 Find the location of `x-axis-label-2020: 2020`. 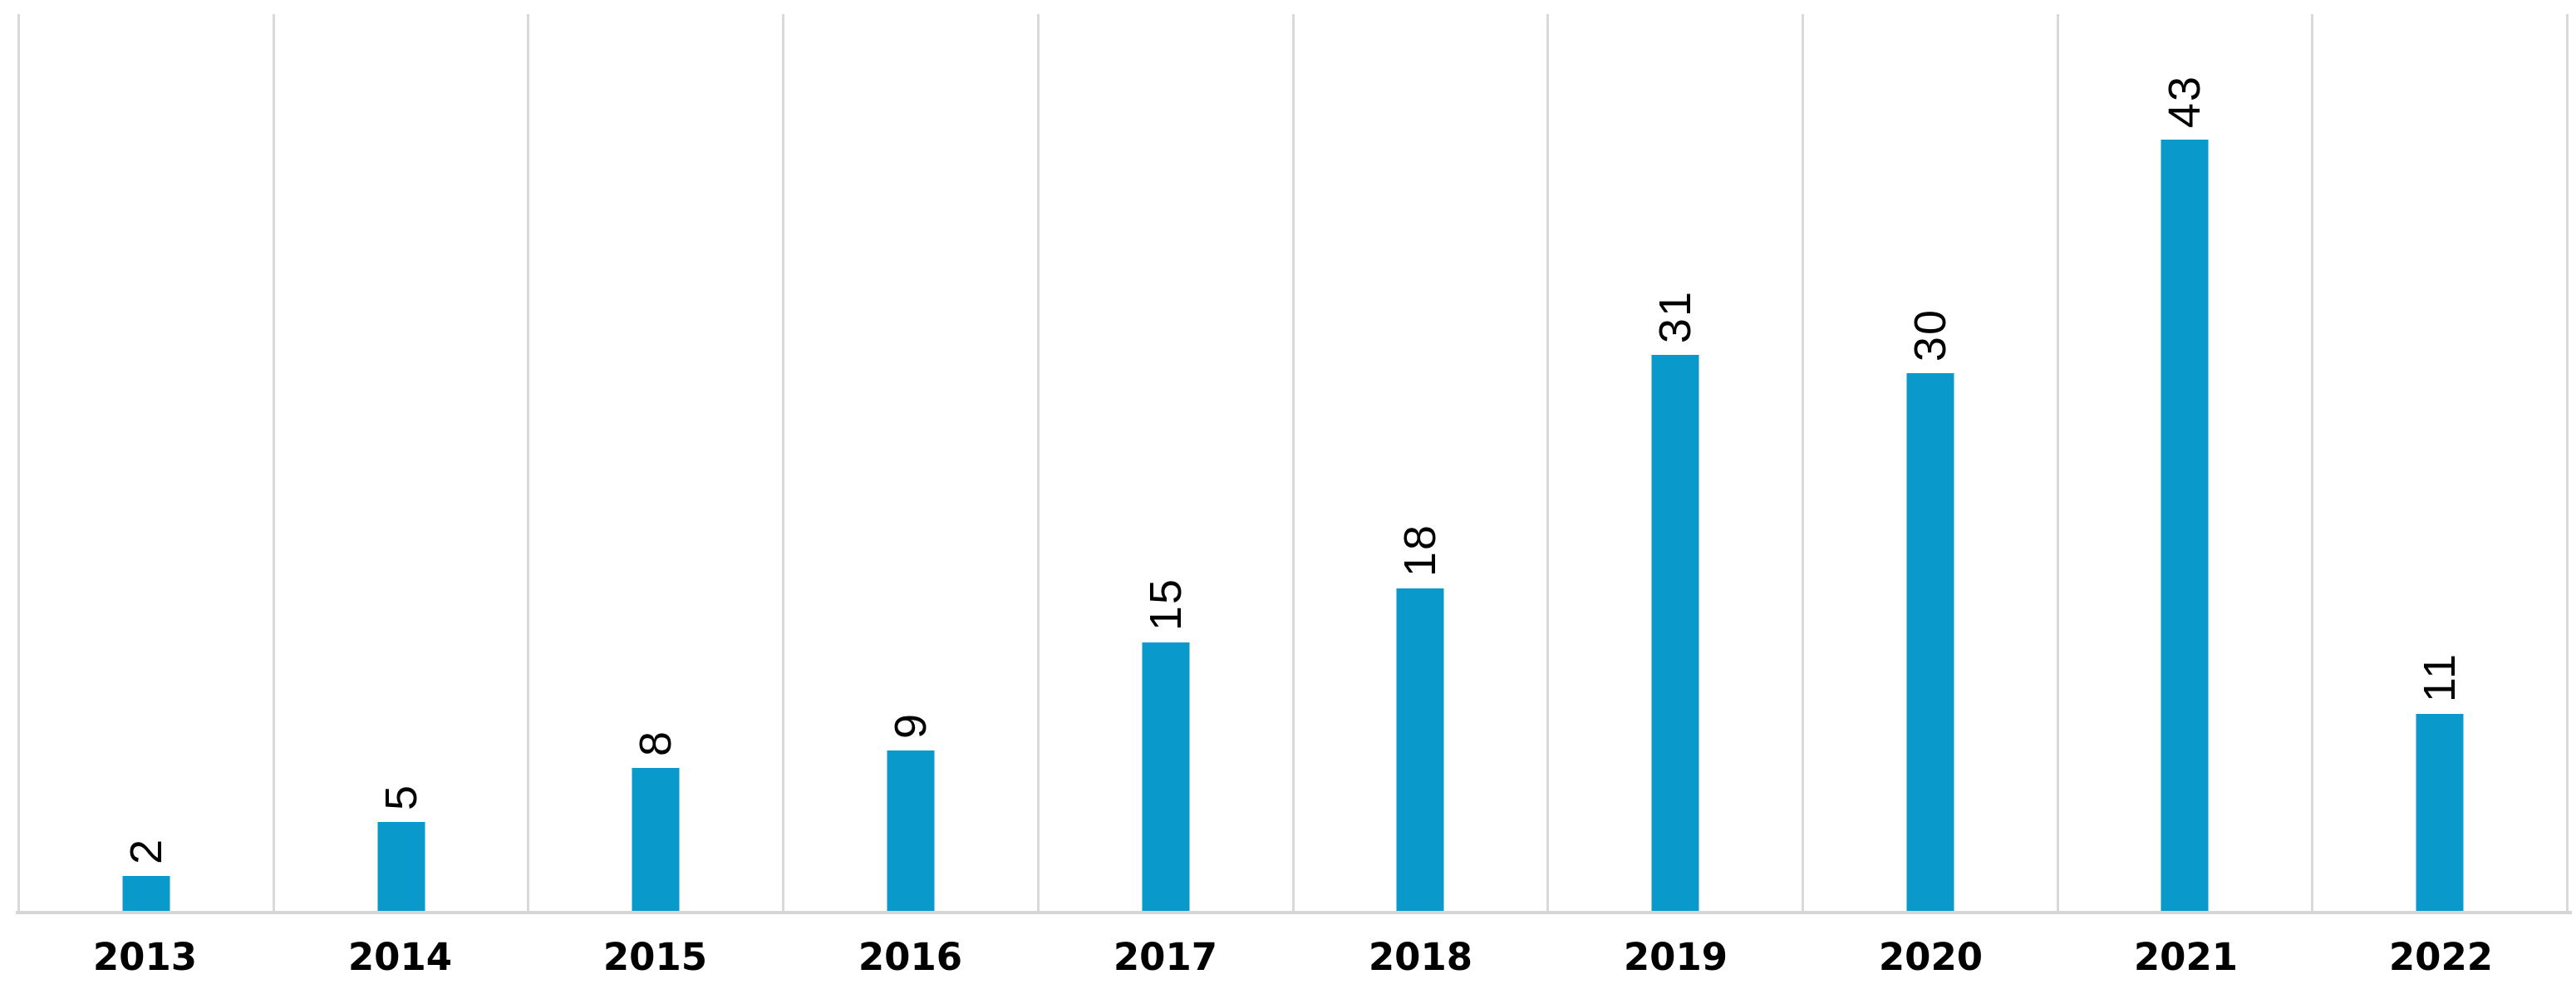

x-axis-label-2020: 2020 is located at coordinates (1931, 957).